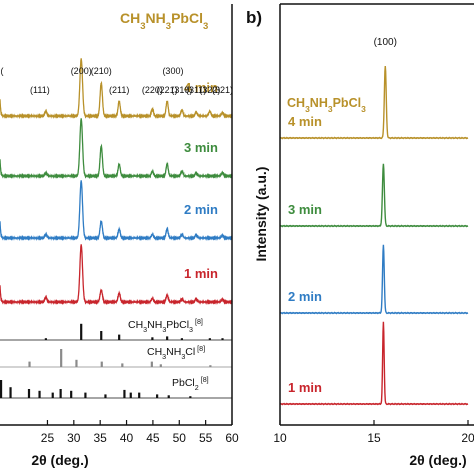  I want to click on peak-label-clipped: (, so click(2, 71).